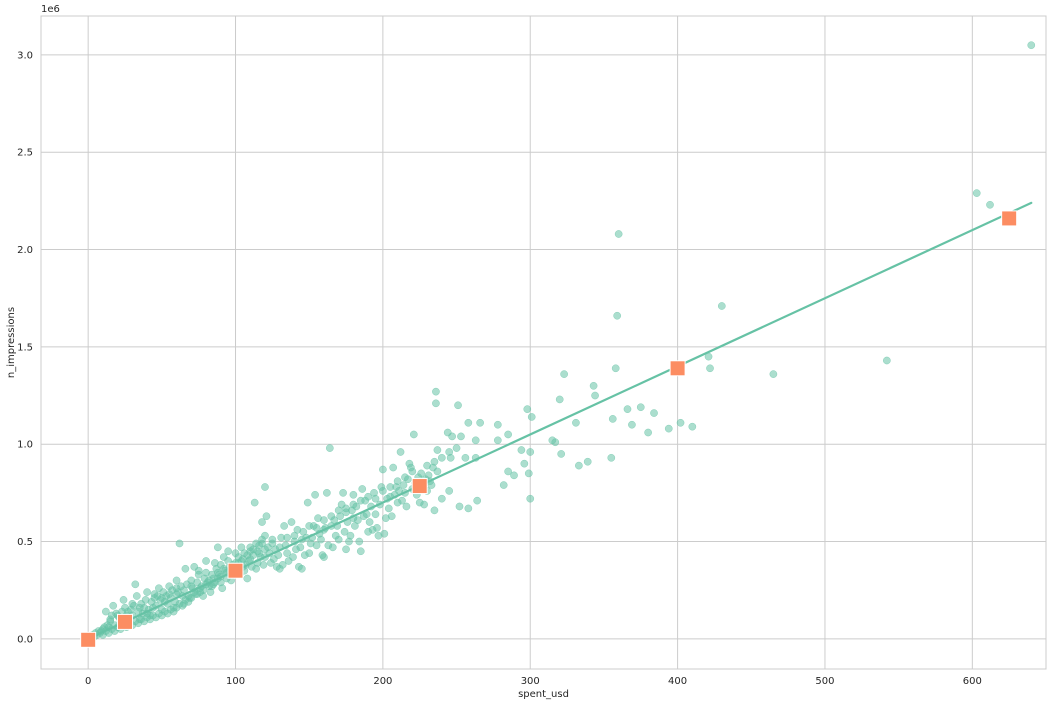 The height and width of the screenshot is (705, 1052). Describe the element at coordinates (11, 342) in the screenshot. I see `y-axis-label: n_impressions` at that location.